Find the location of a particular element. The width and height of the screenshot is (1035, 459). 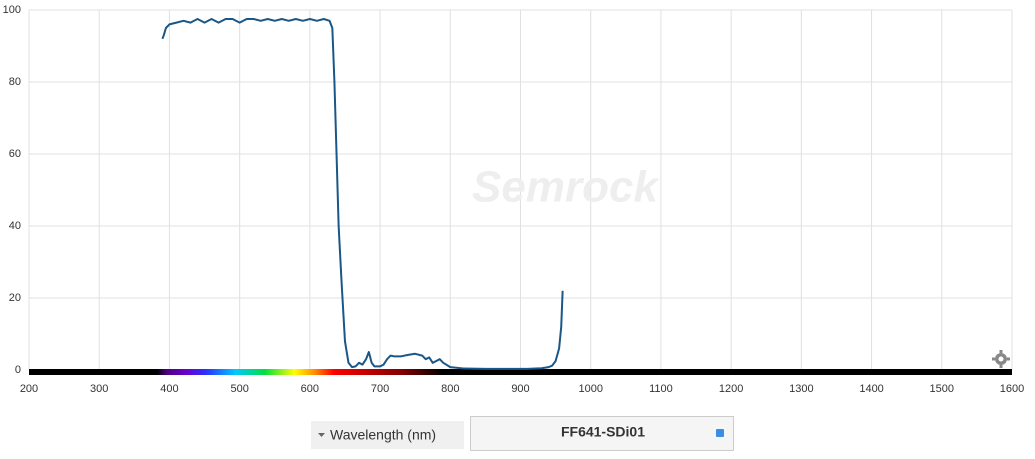

y-tick-label: 100 is located at coordinates (12, 10).